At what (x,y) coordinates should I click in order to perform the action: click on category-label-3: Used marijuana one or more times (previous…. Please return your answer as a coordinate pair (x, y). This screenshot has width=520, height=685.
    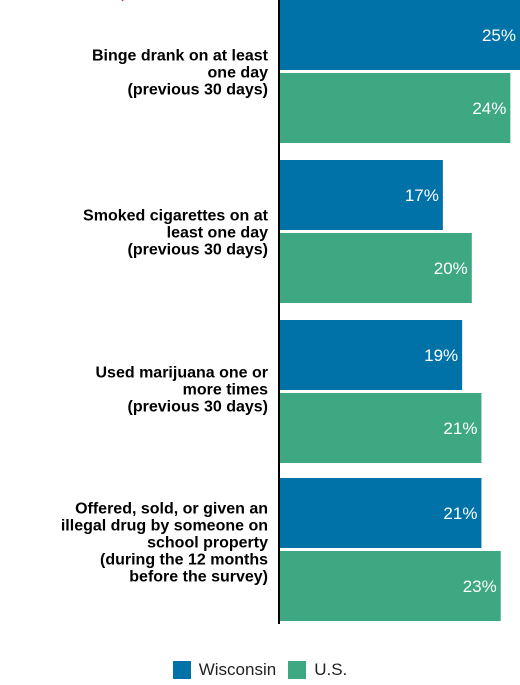
    Looking at the image, I should click on (134, 390).